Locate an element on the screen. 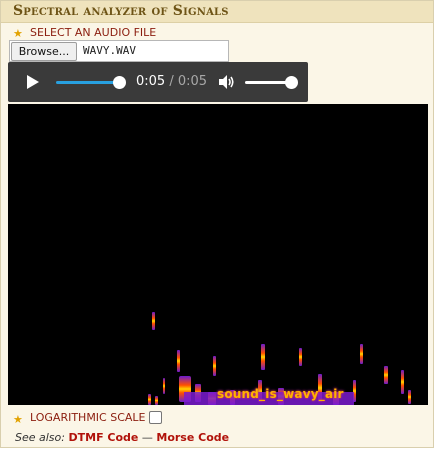  seek-slider-handle is located at coordinates (119, 82).